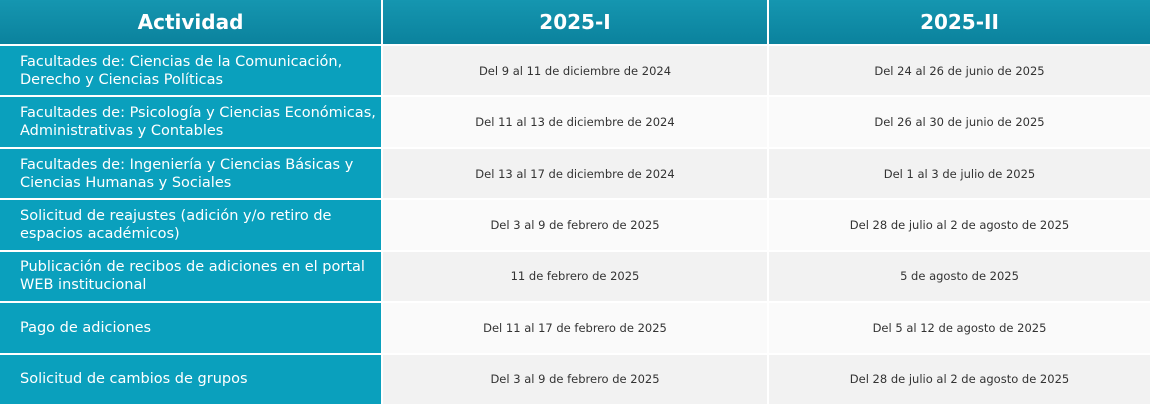 This screenshot has height=404, width=1150. What do you see at coordinates (575, 276) in the screenshot?
I see `date-cell: 11 de febrero de 2025` at bounding box center [575, 276].